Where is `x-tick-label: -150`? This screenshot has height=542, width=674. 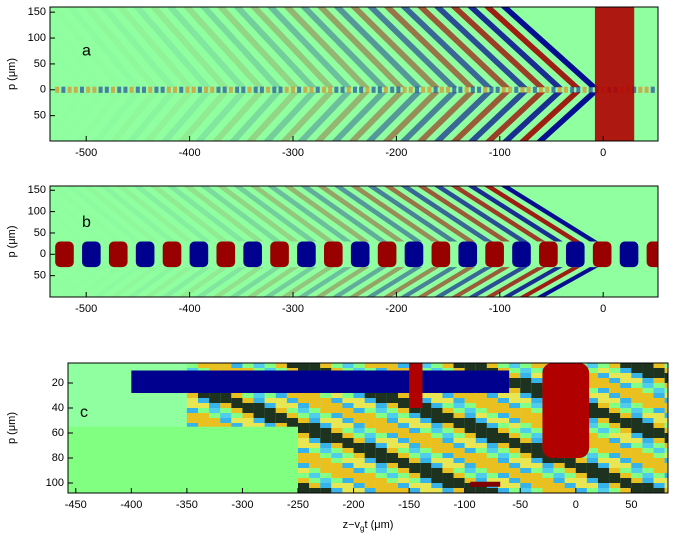 x-tick-label: -150 is located at coordinates (409, 505).